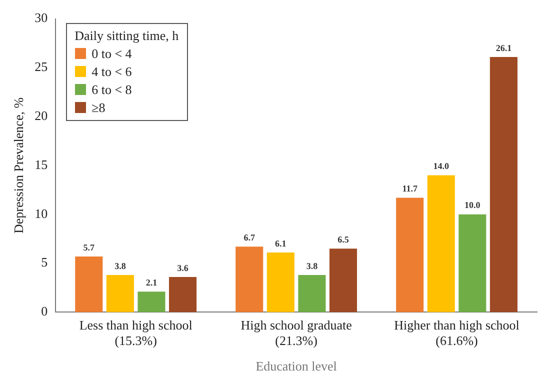 The height and width of the screenshot is (387, 555). What do you see at coordinates (441, 166) in the screenshot?
I see `data-label: 14.0` at bounding box center [441, 166].